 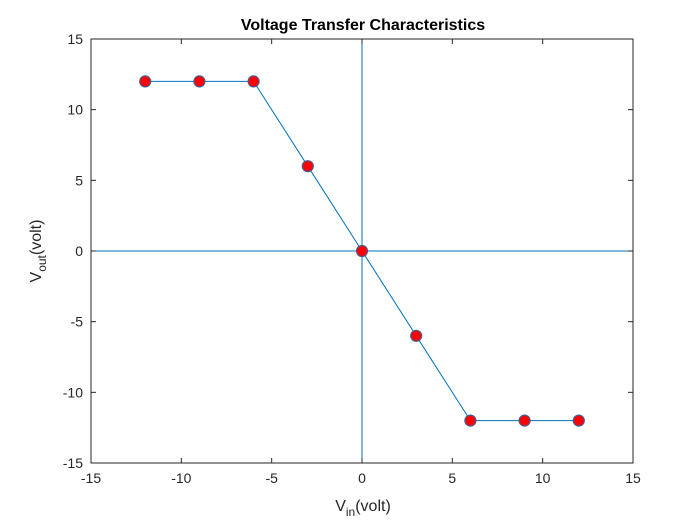 What do you see at coordinates (452, 478) in the screenshot?
I see `x-tick-label: 5` at bounding box center [452, 478].